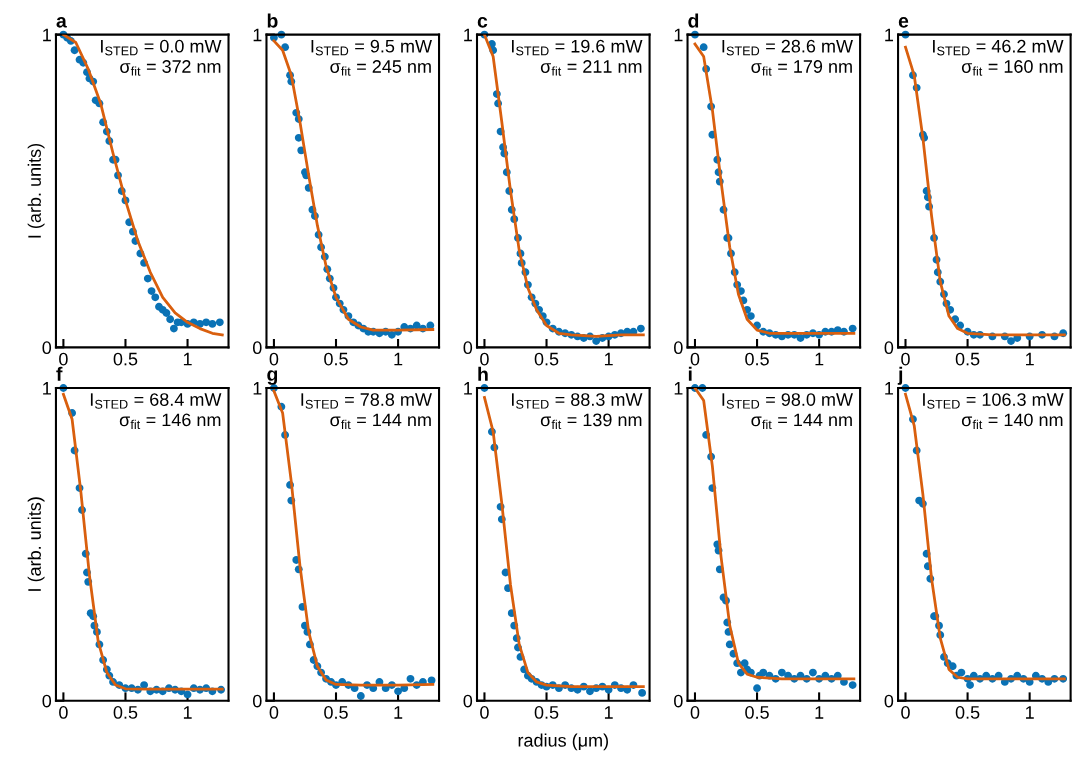 The width and height of the screenshot is (1076, 770). Describe the element at coordinates (1012, 68) in the screenshot. I see `annotation: σ$_{fit}$ = 160 nm` at that location.